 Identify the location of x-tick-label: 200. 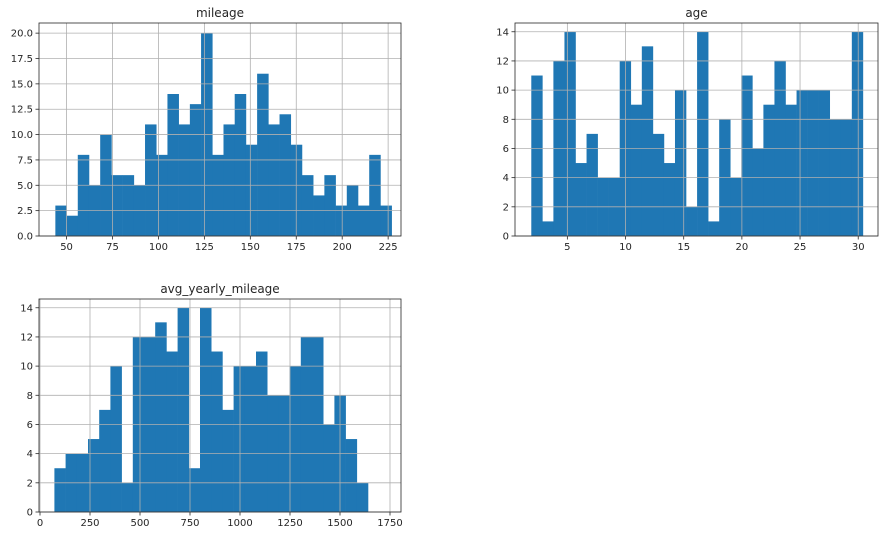
(342, 247).